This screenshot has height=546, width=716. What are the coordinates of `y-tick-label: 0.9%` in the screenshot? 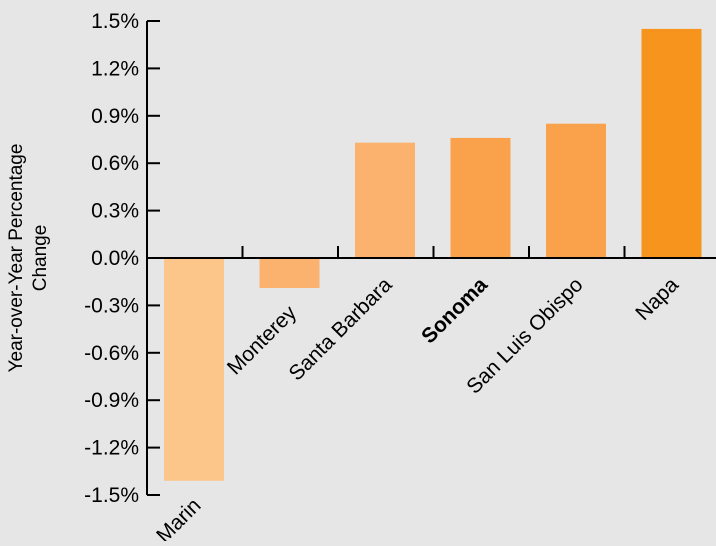 It's located at (115, 116).